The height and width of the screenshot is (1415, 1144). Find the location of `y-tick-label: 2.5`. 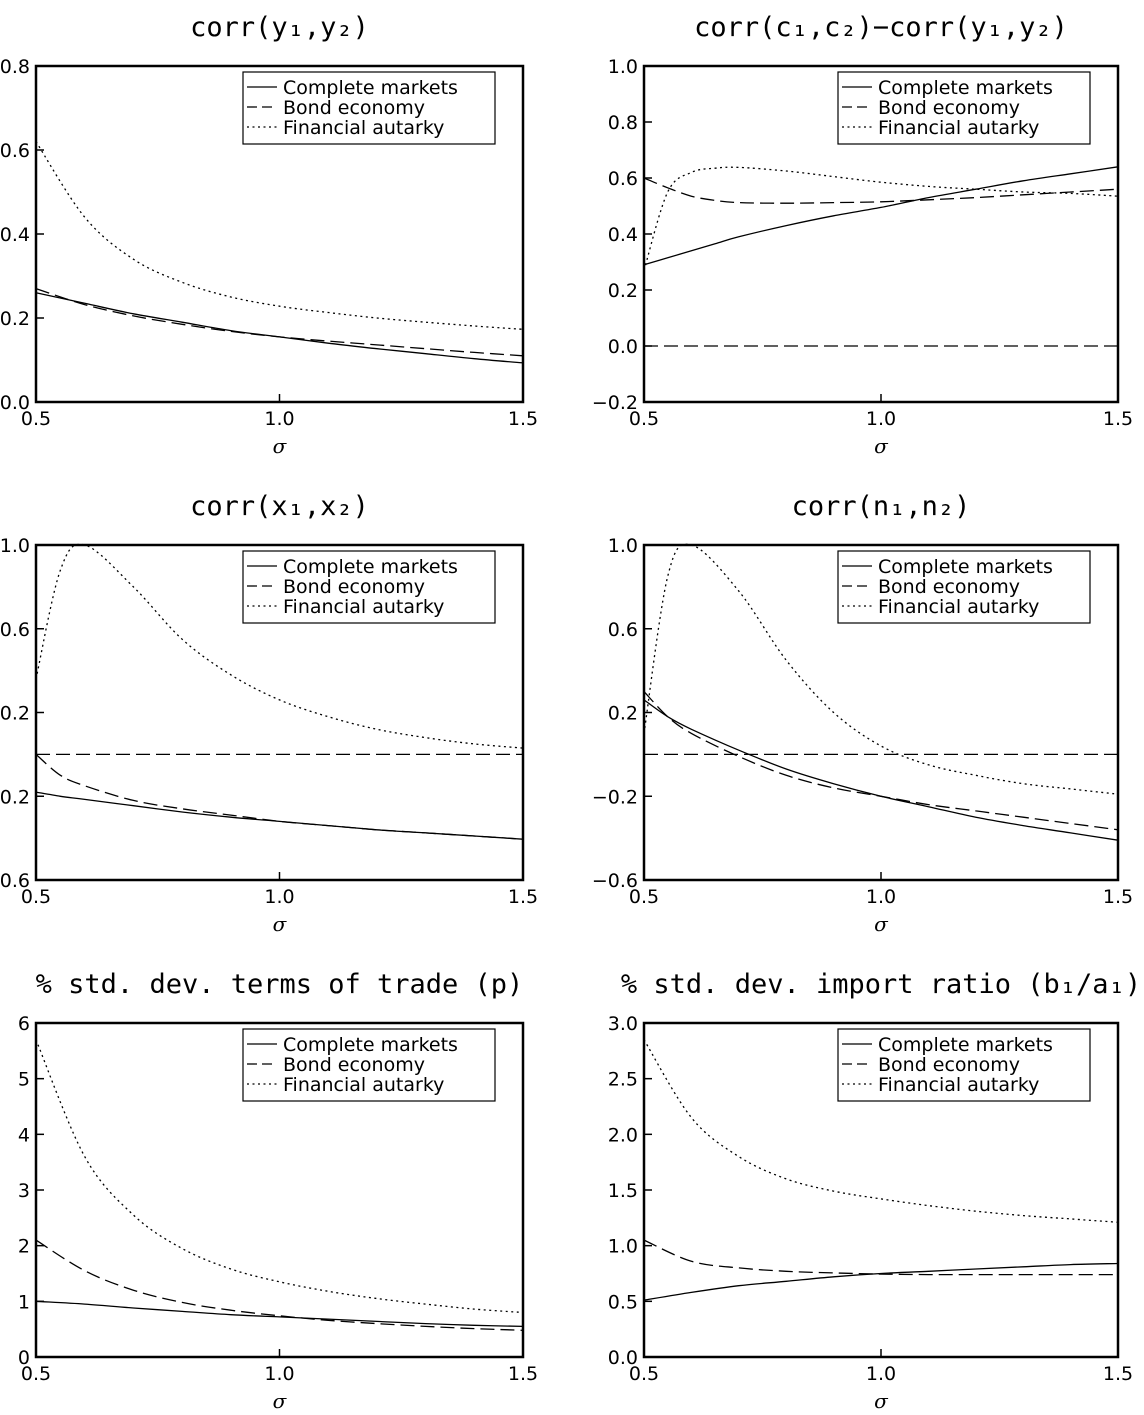

y-tick-label: 2.5 is located at coordinates (623, 1080).